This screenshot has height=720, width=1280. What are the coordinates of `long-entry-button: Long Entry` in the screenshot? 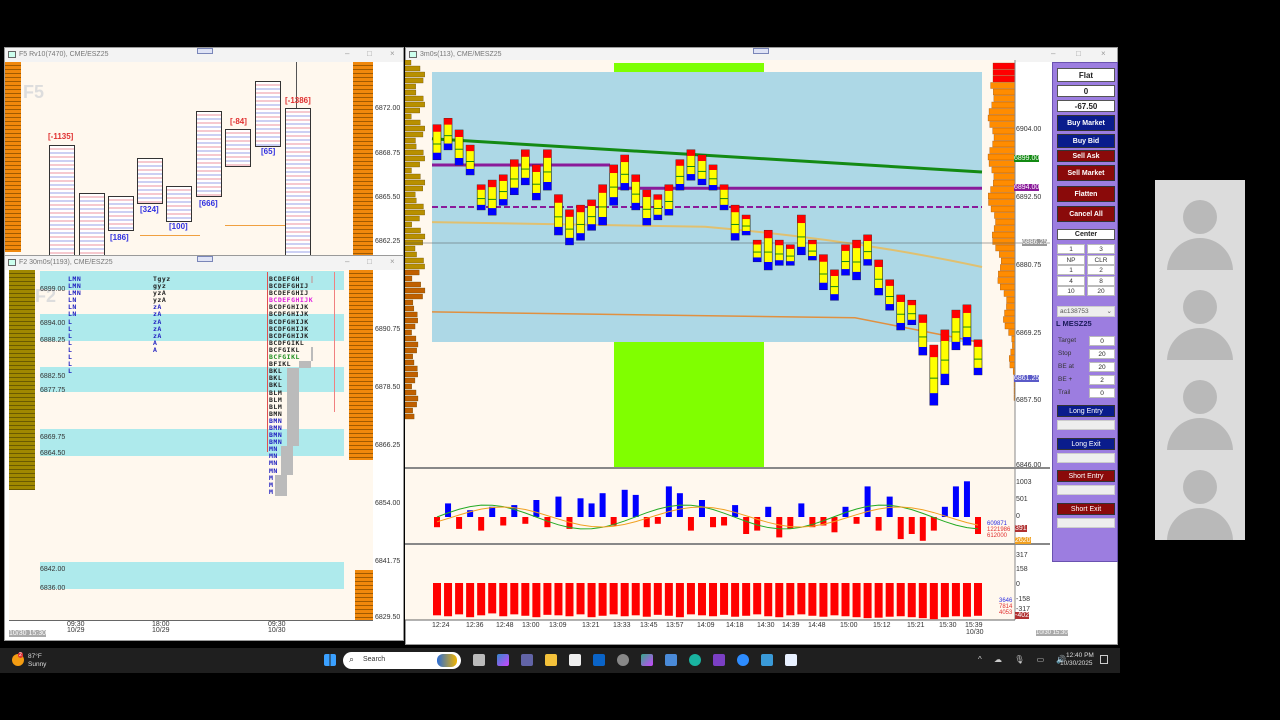 It's located at (1086, 411).